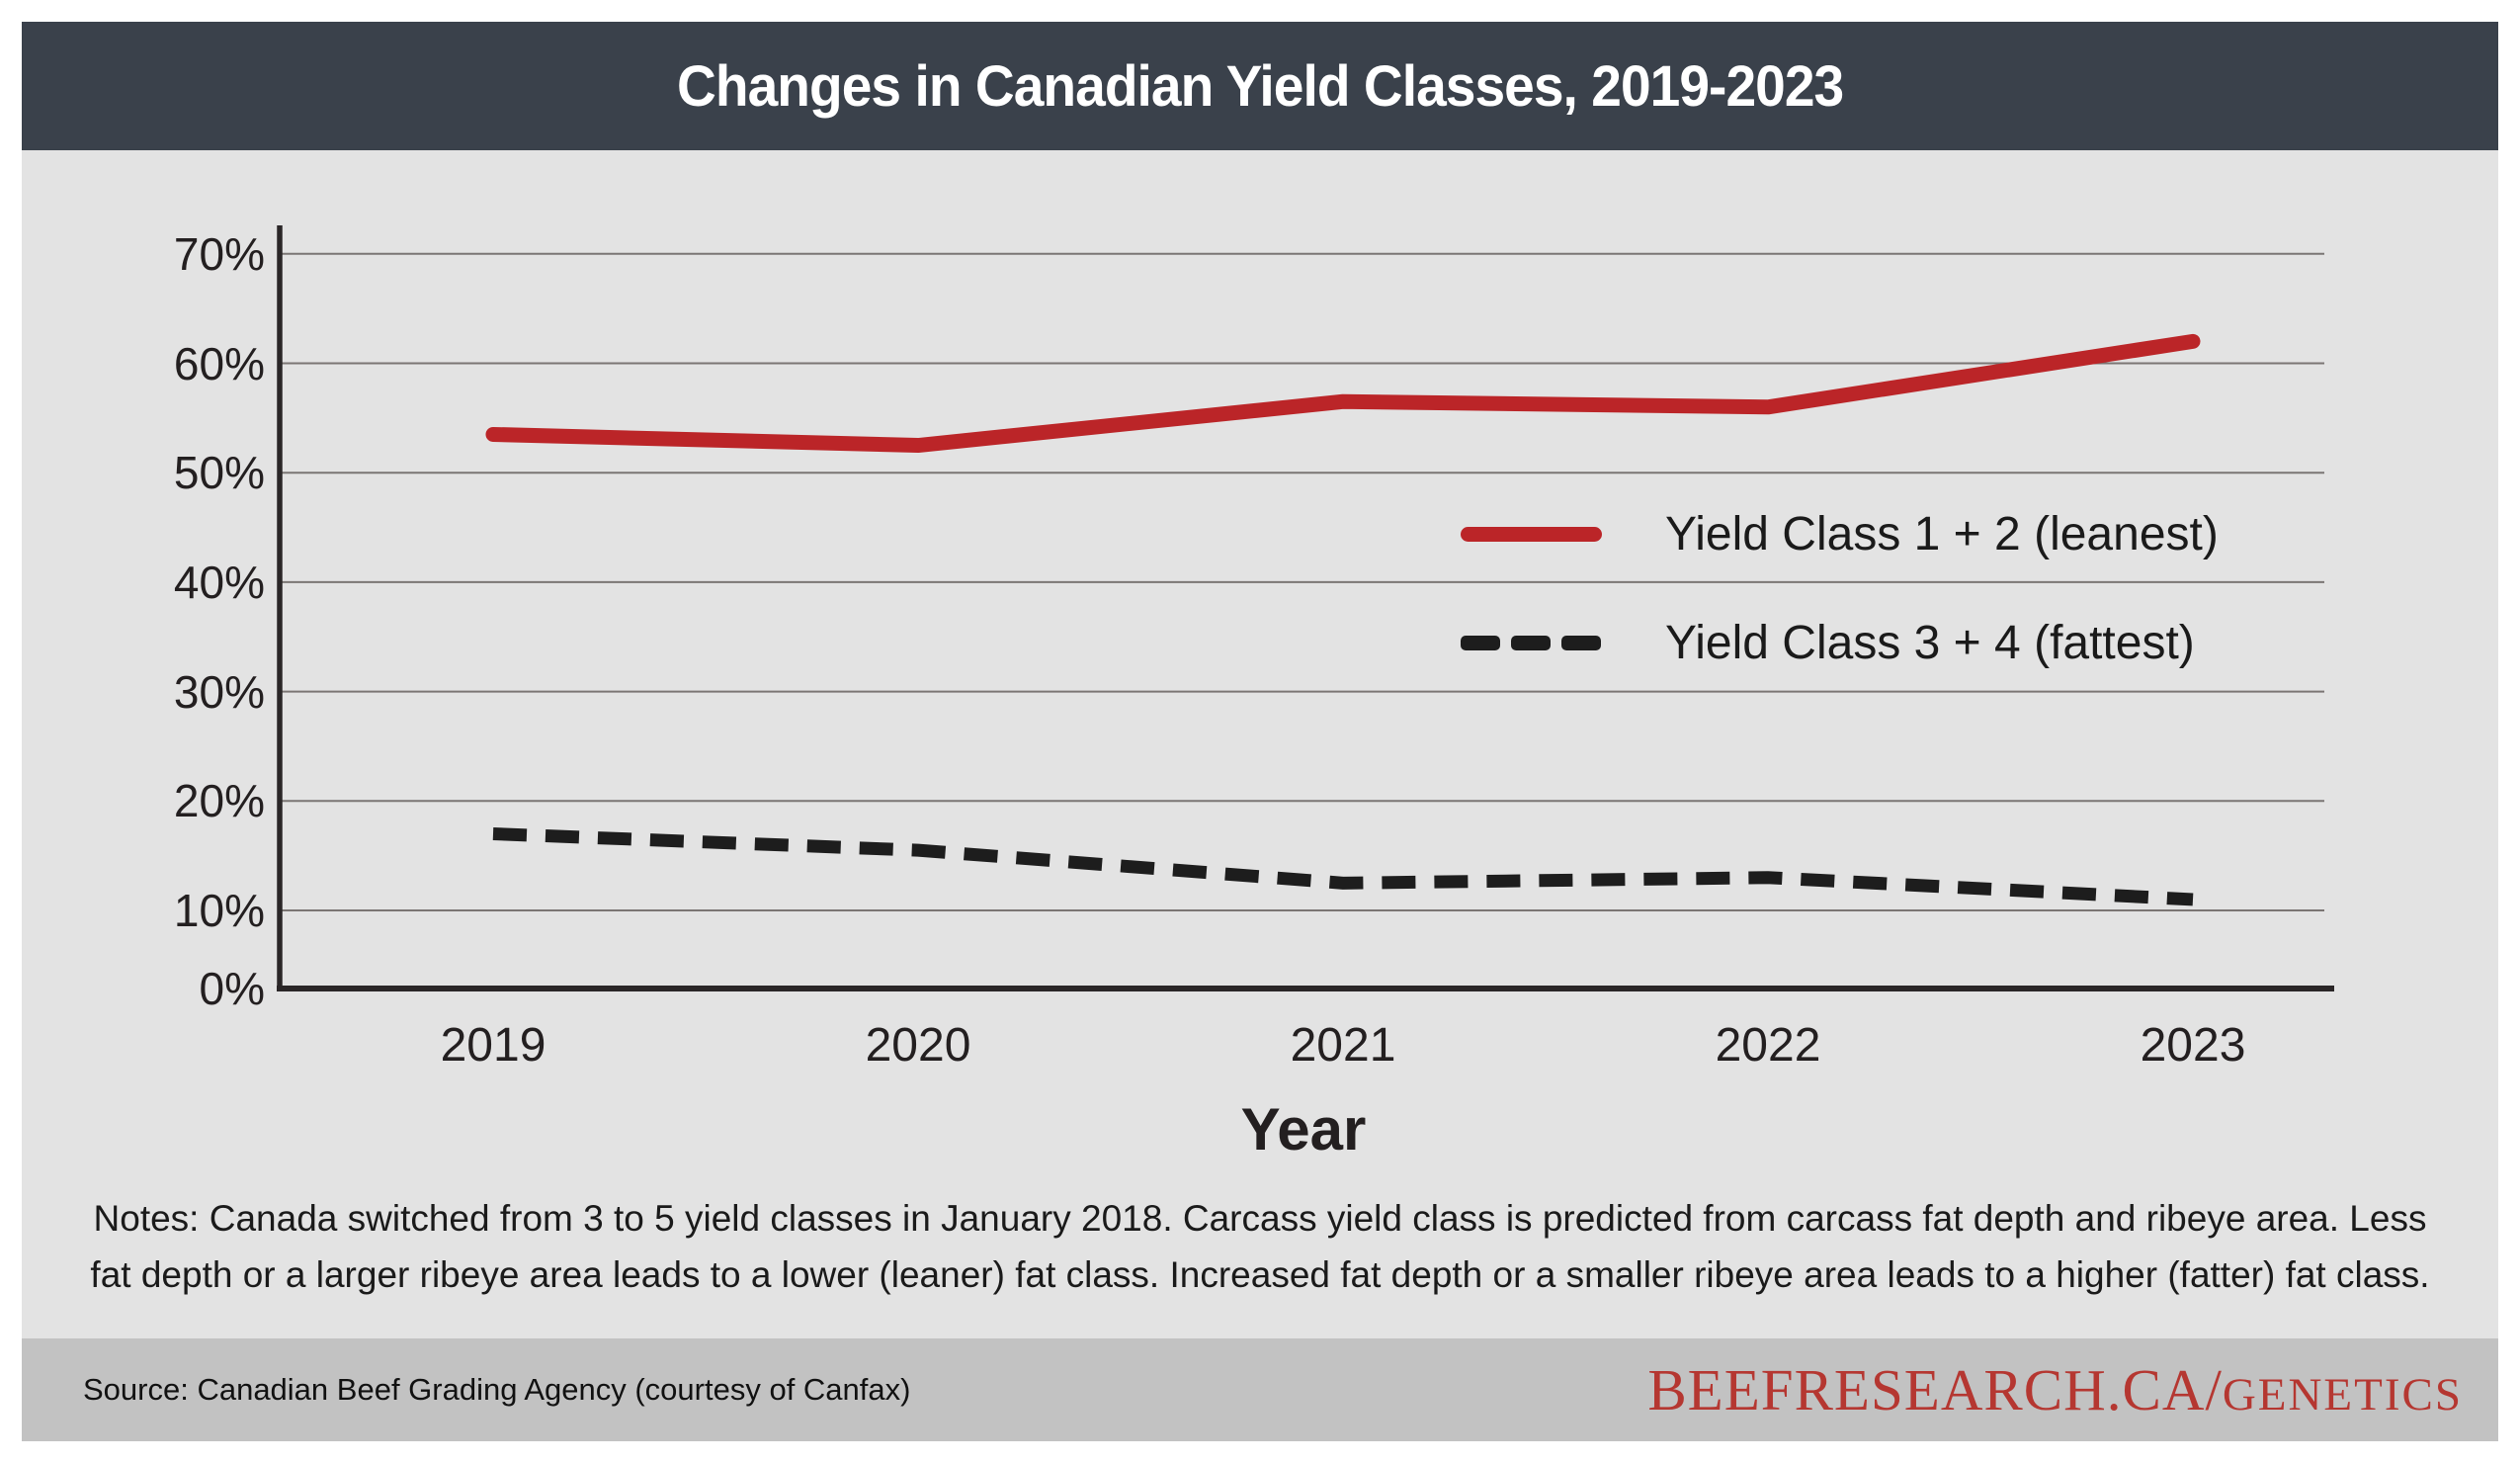 This screenshot has height=1463, width=2520. What do you see at coordinates (2342, 1394) in the screenshot?
I see `brand-sub-text: GENETICS` at bounding box center [2342, 1394].